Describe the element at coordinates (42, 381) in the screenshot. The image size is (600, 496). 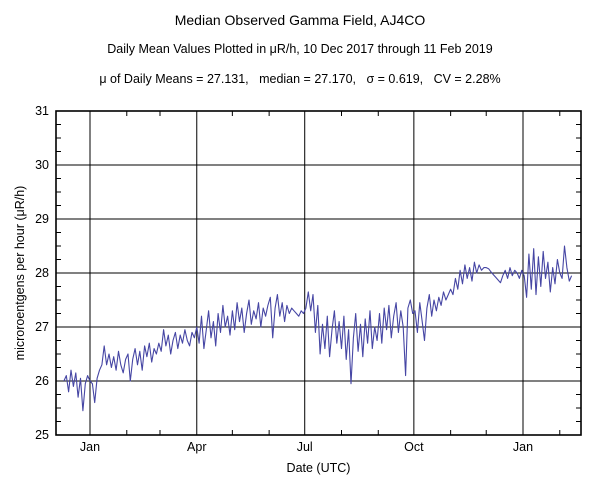
I see `y-tick-label: 26` at that location.